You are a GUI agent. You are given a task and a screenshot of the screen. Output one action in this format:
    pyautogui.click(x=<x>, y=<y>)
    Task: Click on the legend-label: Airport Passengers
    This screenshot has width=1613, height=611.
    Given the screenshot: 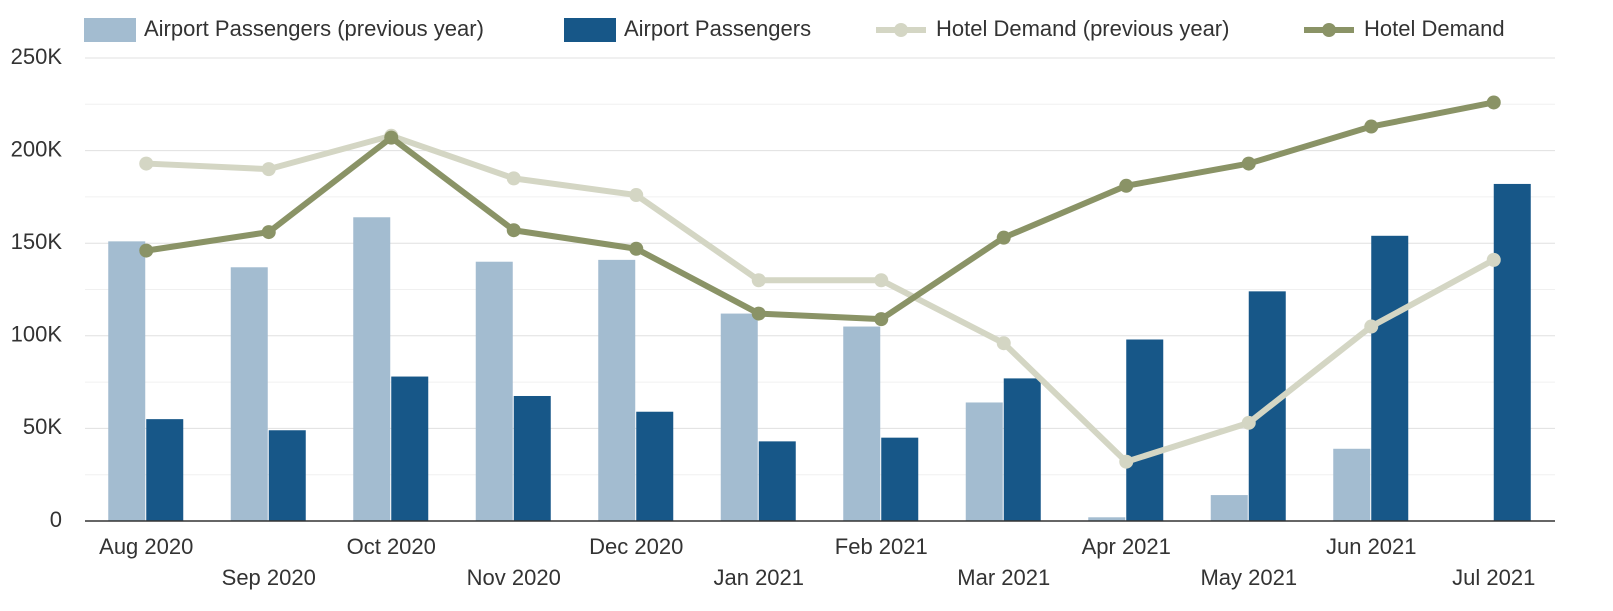 What is the action you would take?
    pyautogui.click(x=717, y=28)
    